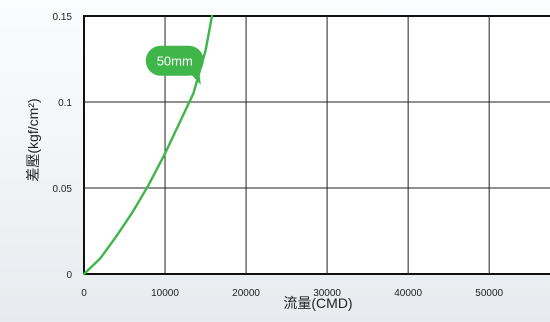  I want to click on annotation-label: 50mm, so click(175, 61).